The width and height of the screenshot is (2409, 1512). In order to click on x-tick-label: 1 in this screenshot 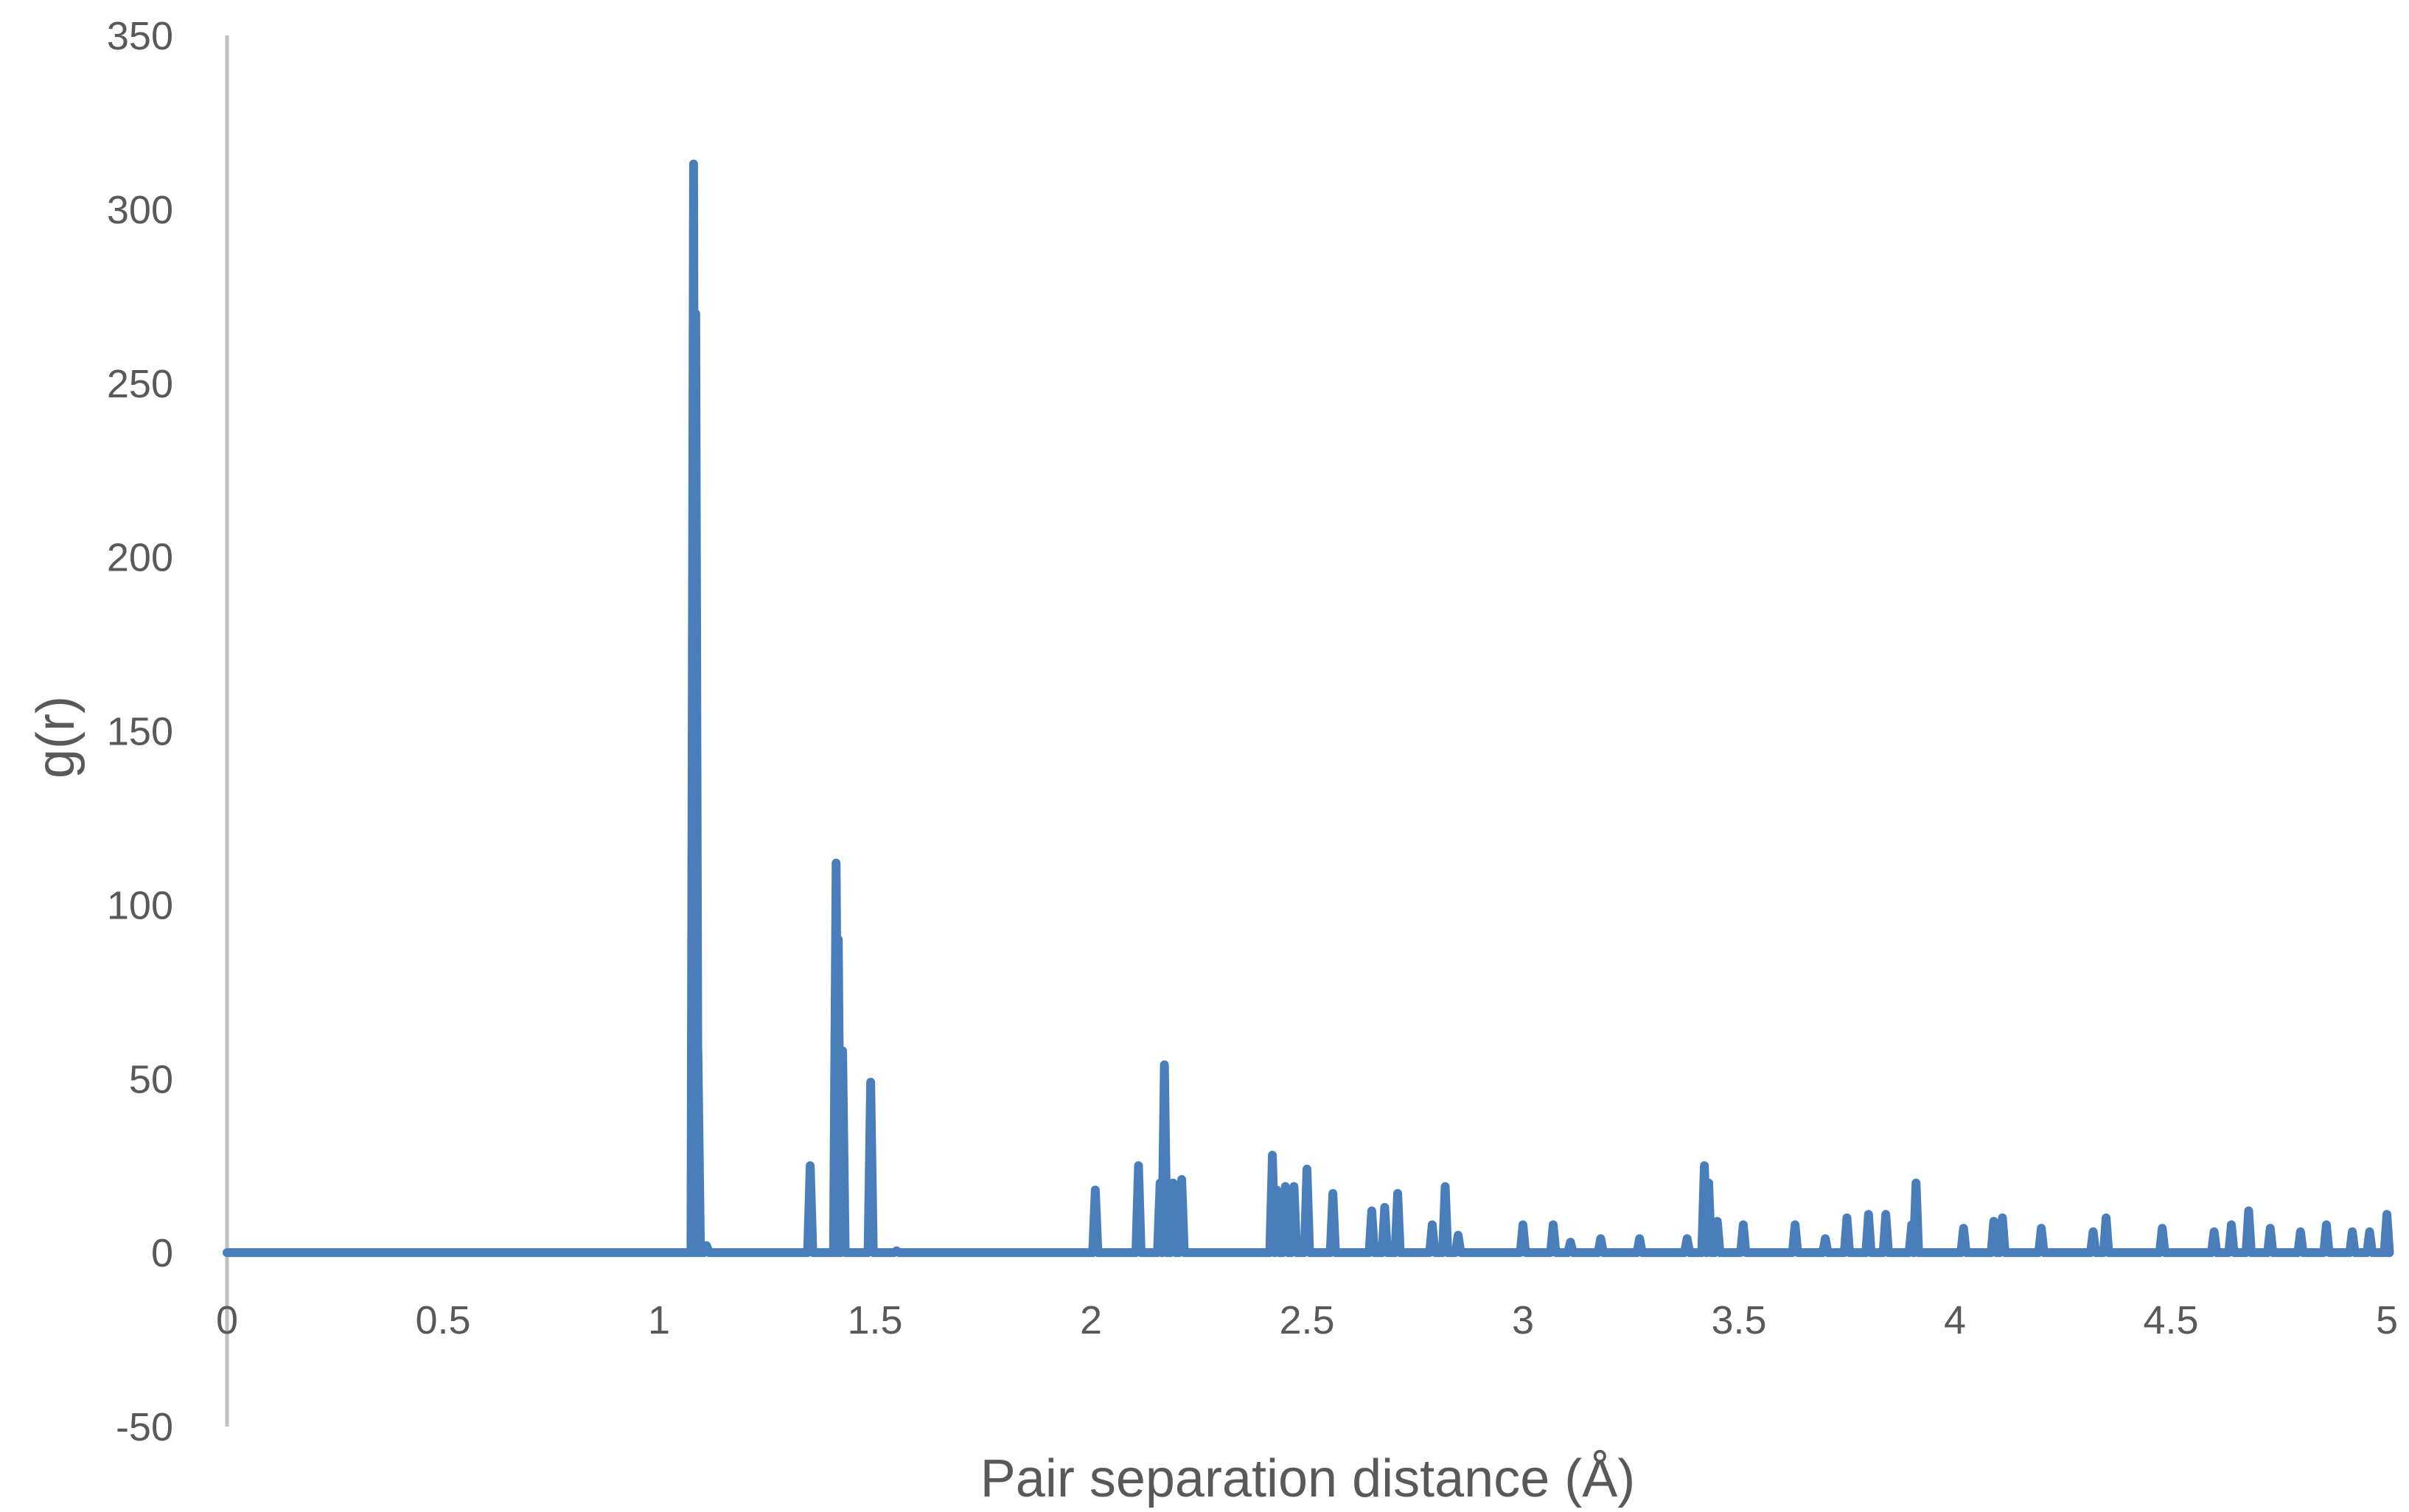, I will do `click(659, 1320)`.